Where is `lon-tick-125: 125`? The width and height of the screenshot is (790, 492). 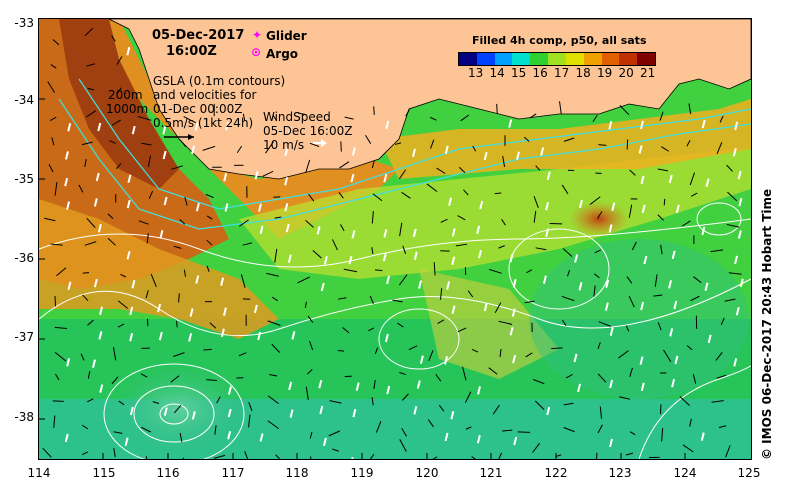
lon-tick-125: 125 is located at coordinates (749, 473).